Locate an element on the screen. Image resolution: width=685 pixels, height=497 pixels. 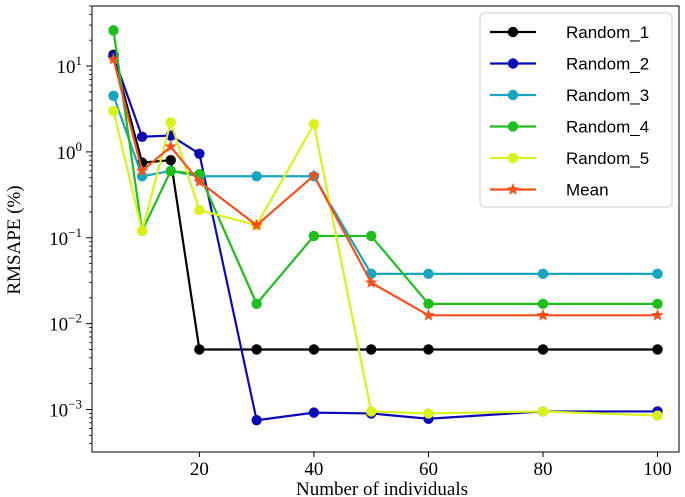
legend-item: Random_2 is located at coordinates (569, 64).